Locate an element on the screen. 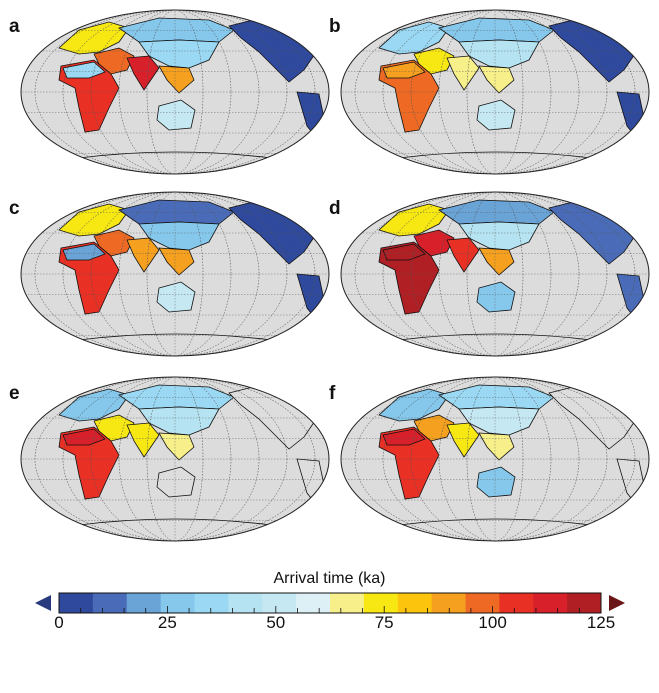 The height and width of the screenshot is (693, 659). map-panel-e is located at coordinates (175, 459).